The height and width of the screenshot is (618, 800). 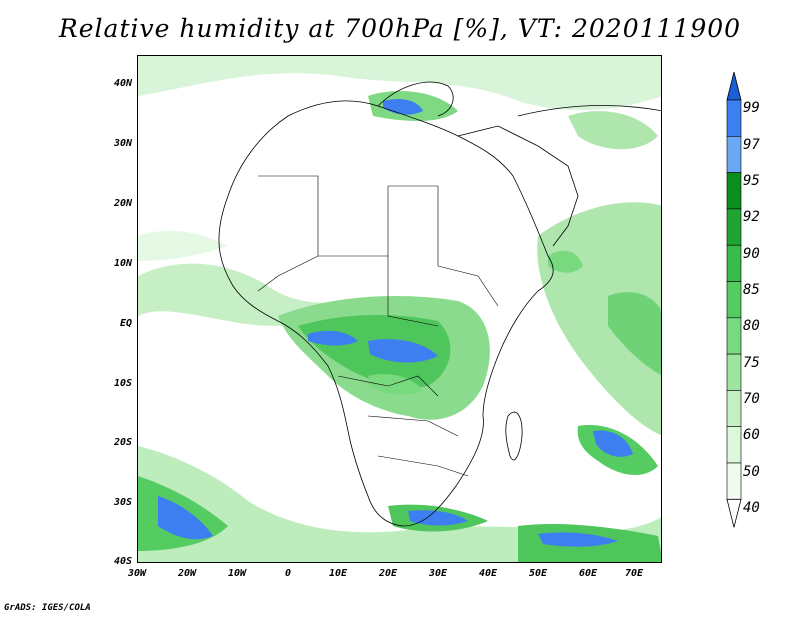 What do you see at coordinates (751, 290) in the screenshot?
I see `colorbar-label: 85` at bounding box center [751, 290].